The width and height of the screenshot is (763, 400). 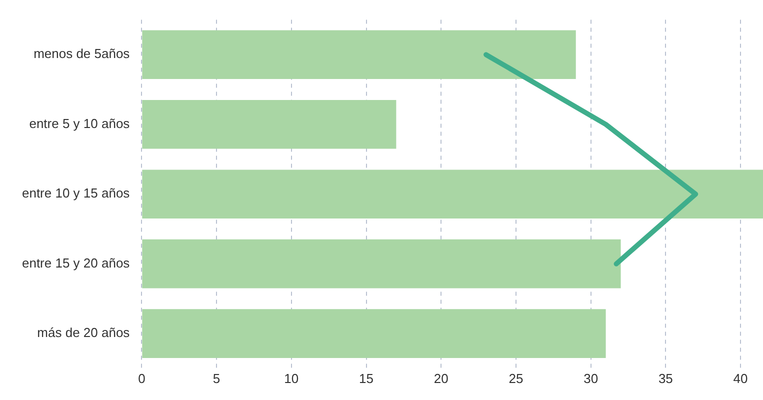 What do you see at coordinates (665, 378) in the screenshot?
I see `x-tick-label: 35` at bounding box center [665, 378].